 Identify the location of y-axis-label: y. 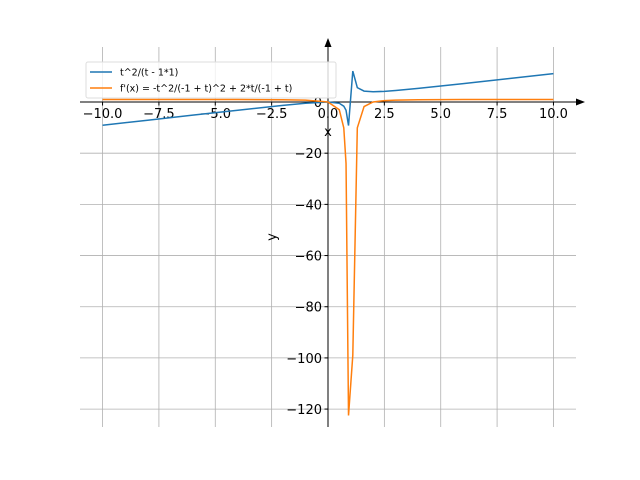
(272, 237).